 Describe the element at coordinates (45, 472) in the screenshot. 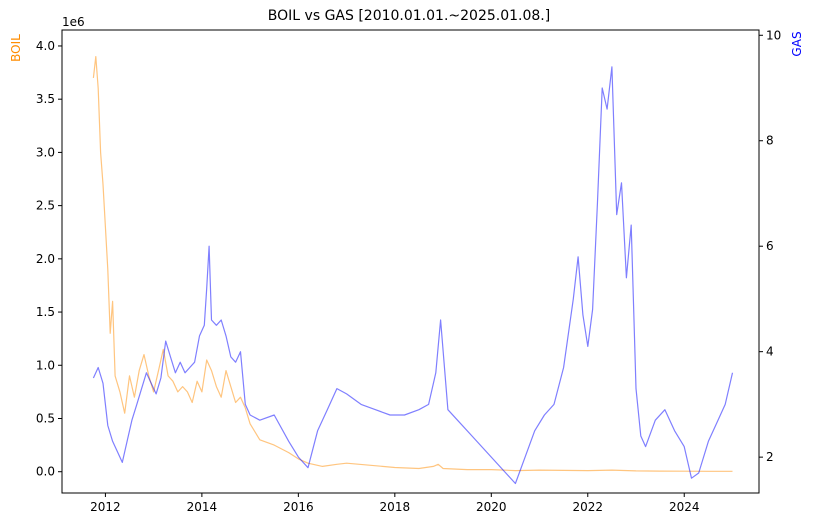

I see `left-y-tick-label: 0.0` at that location.